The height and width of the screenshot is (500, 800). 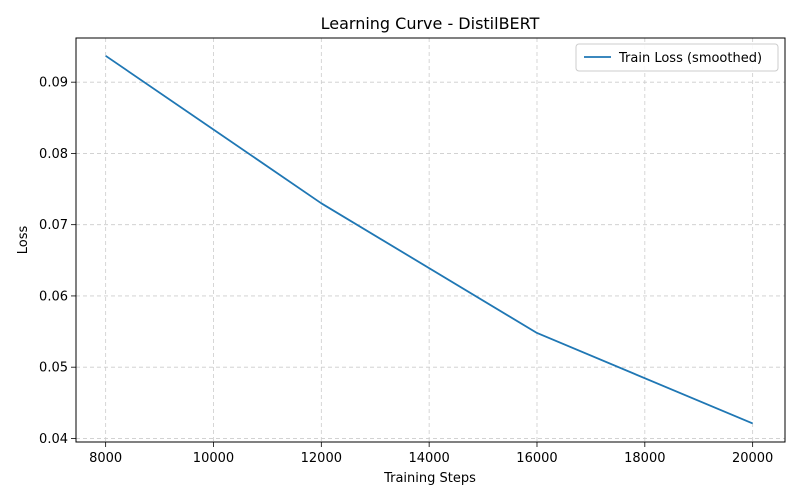 I want to click on x-tick-label: 18000, so click(x=644, y=458).